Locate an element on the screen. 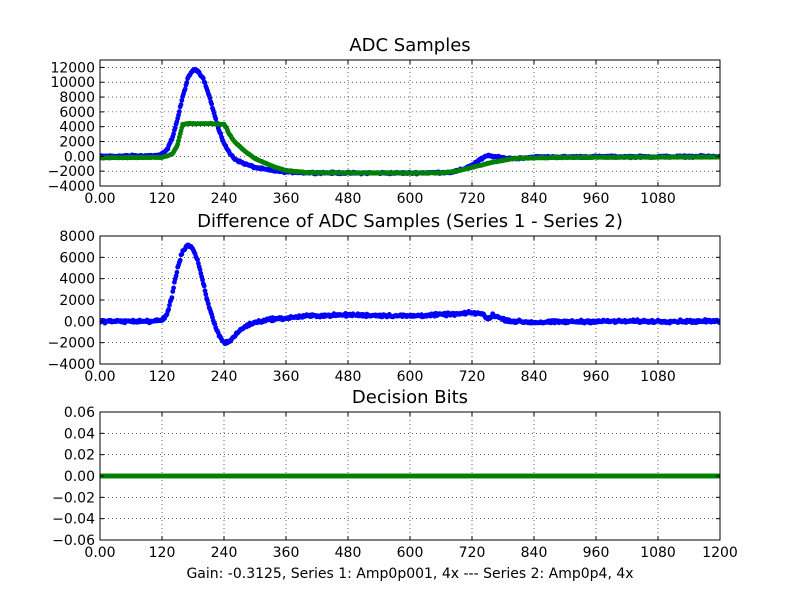 The height and width of the screenshot is (604, 800). y-tick-label: −0.06 is located at coordinates (73, 541).